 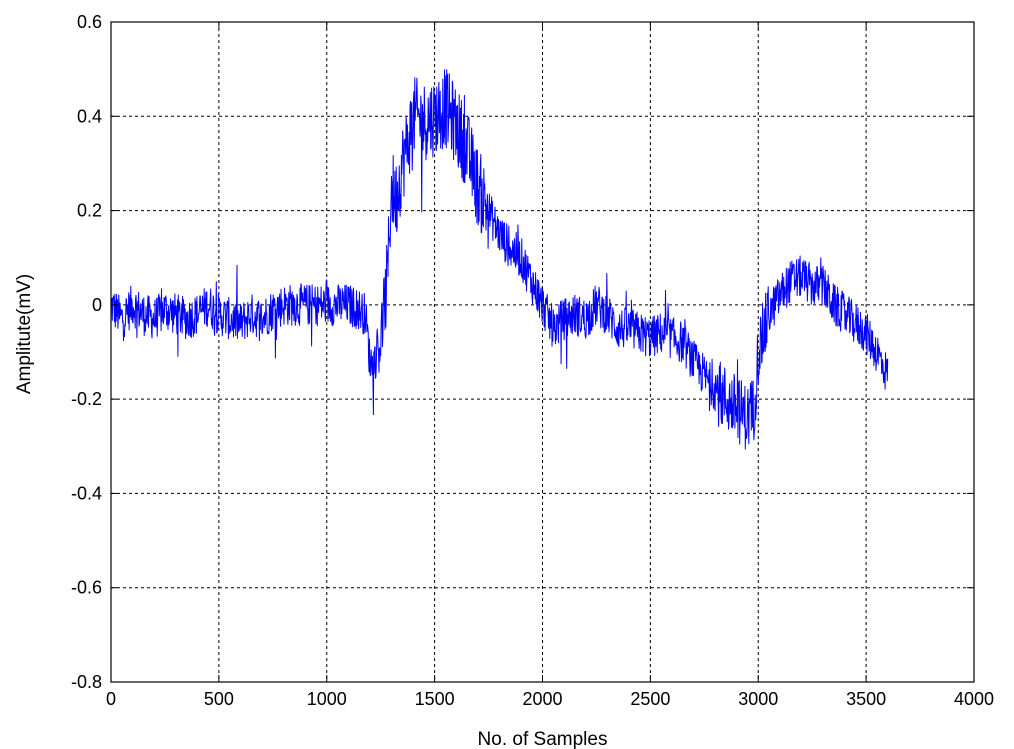 I want to click on x-tick-label: 2000, so click(x=542, y=699).